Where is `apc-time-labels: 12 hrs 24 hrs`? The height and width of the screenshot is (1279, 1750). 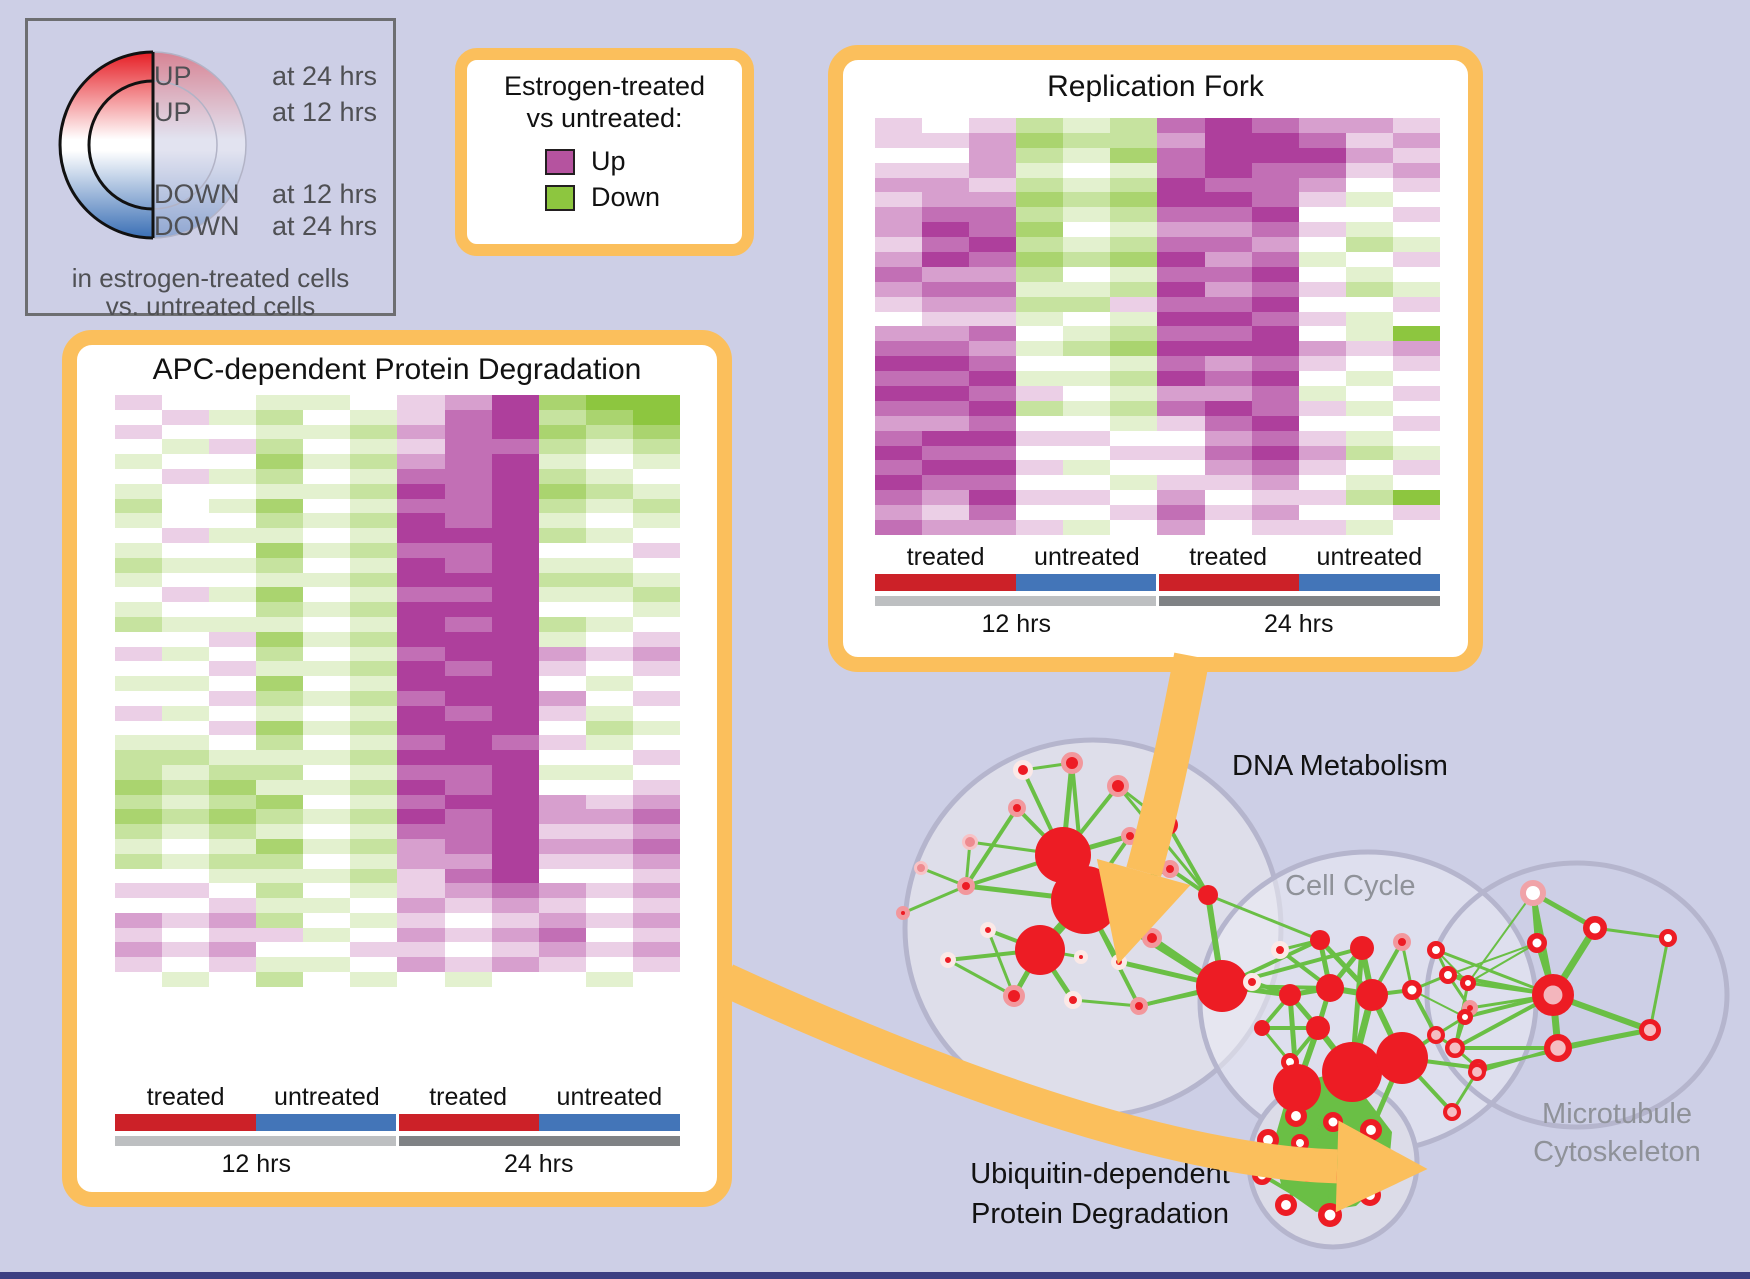 apc-time-labels: 12 hrs 24 hrs is located at coordinates (397, 1164).